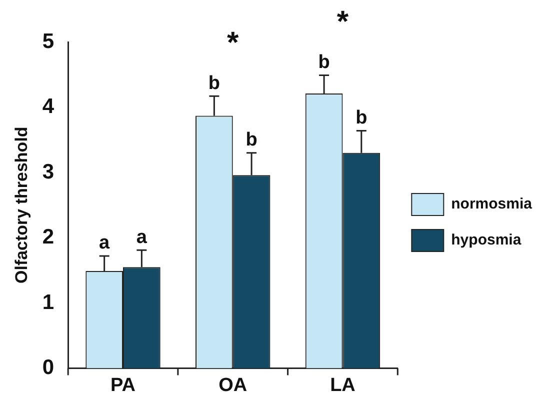 The width and height of the screenshot is (546, 403). I want to click on y-tick-label: 5, so click(48, 41).